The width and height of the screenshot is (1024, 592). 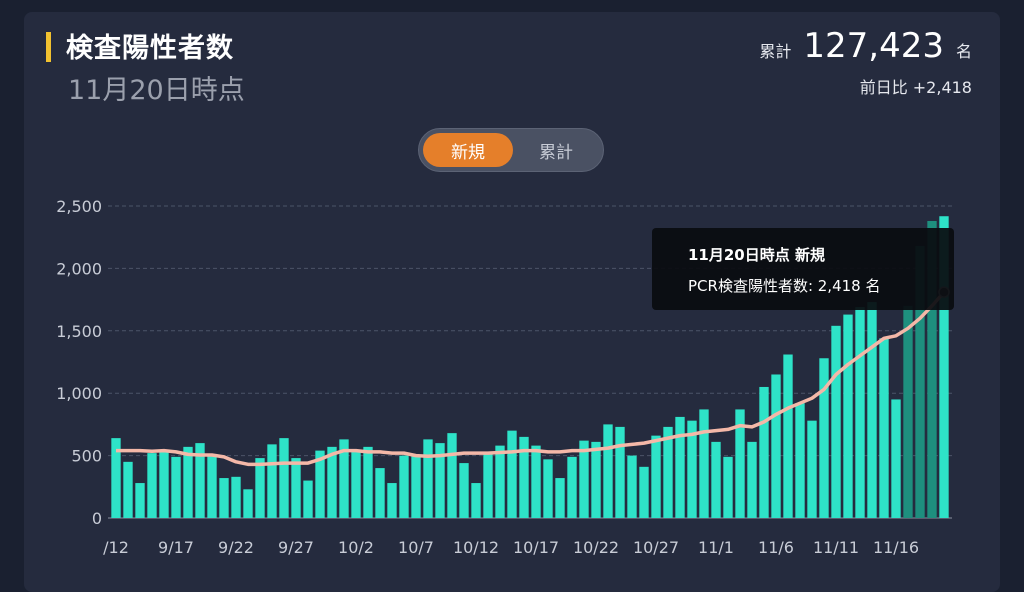 I want to click on as-of-date: 11月20日時点, so click(x=156, y=90).